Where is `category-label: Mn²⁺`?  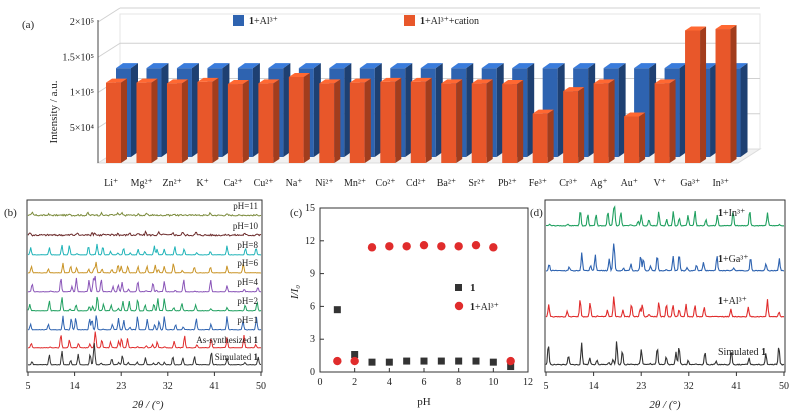 category-label: Mn²⁺ is located at coordinates (355, 183).